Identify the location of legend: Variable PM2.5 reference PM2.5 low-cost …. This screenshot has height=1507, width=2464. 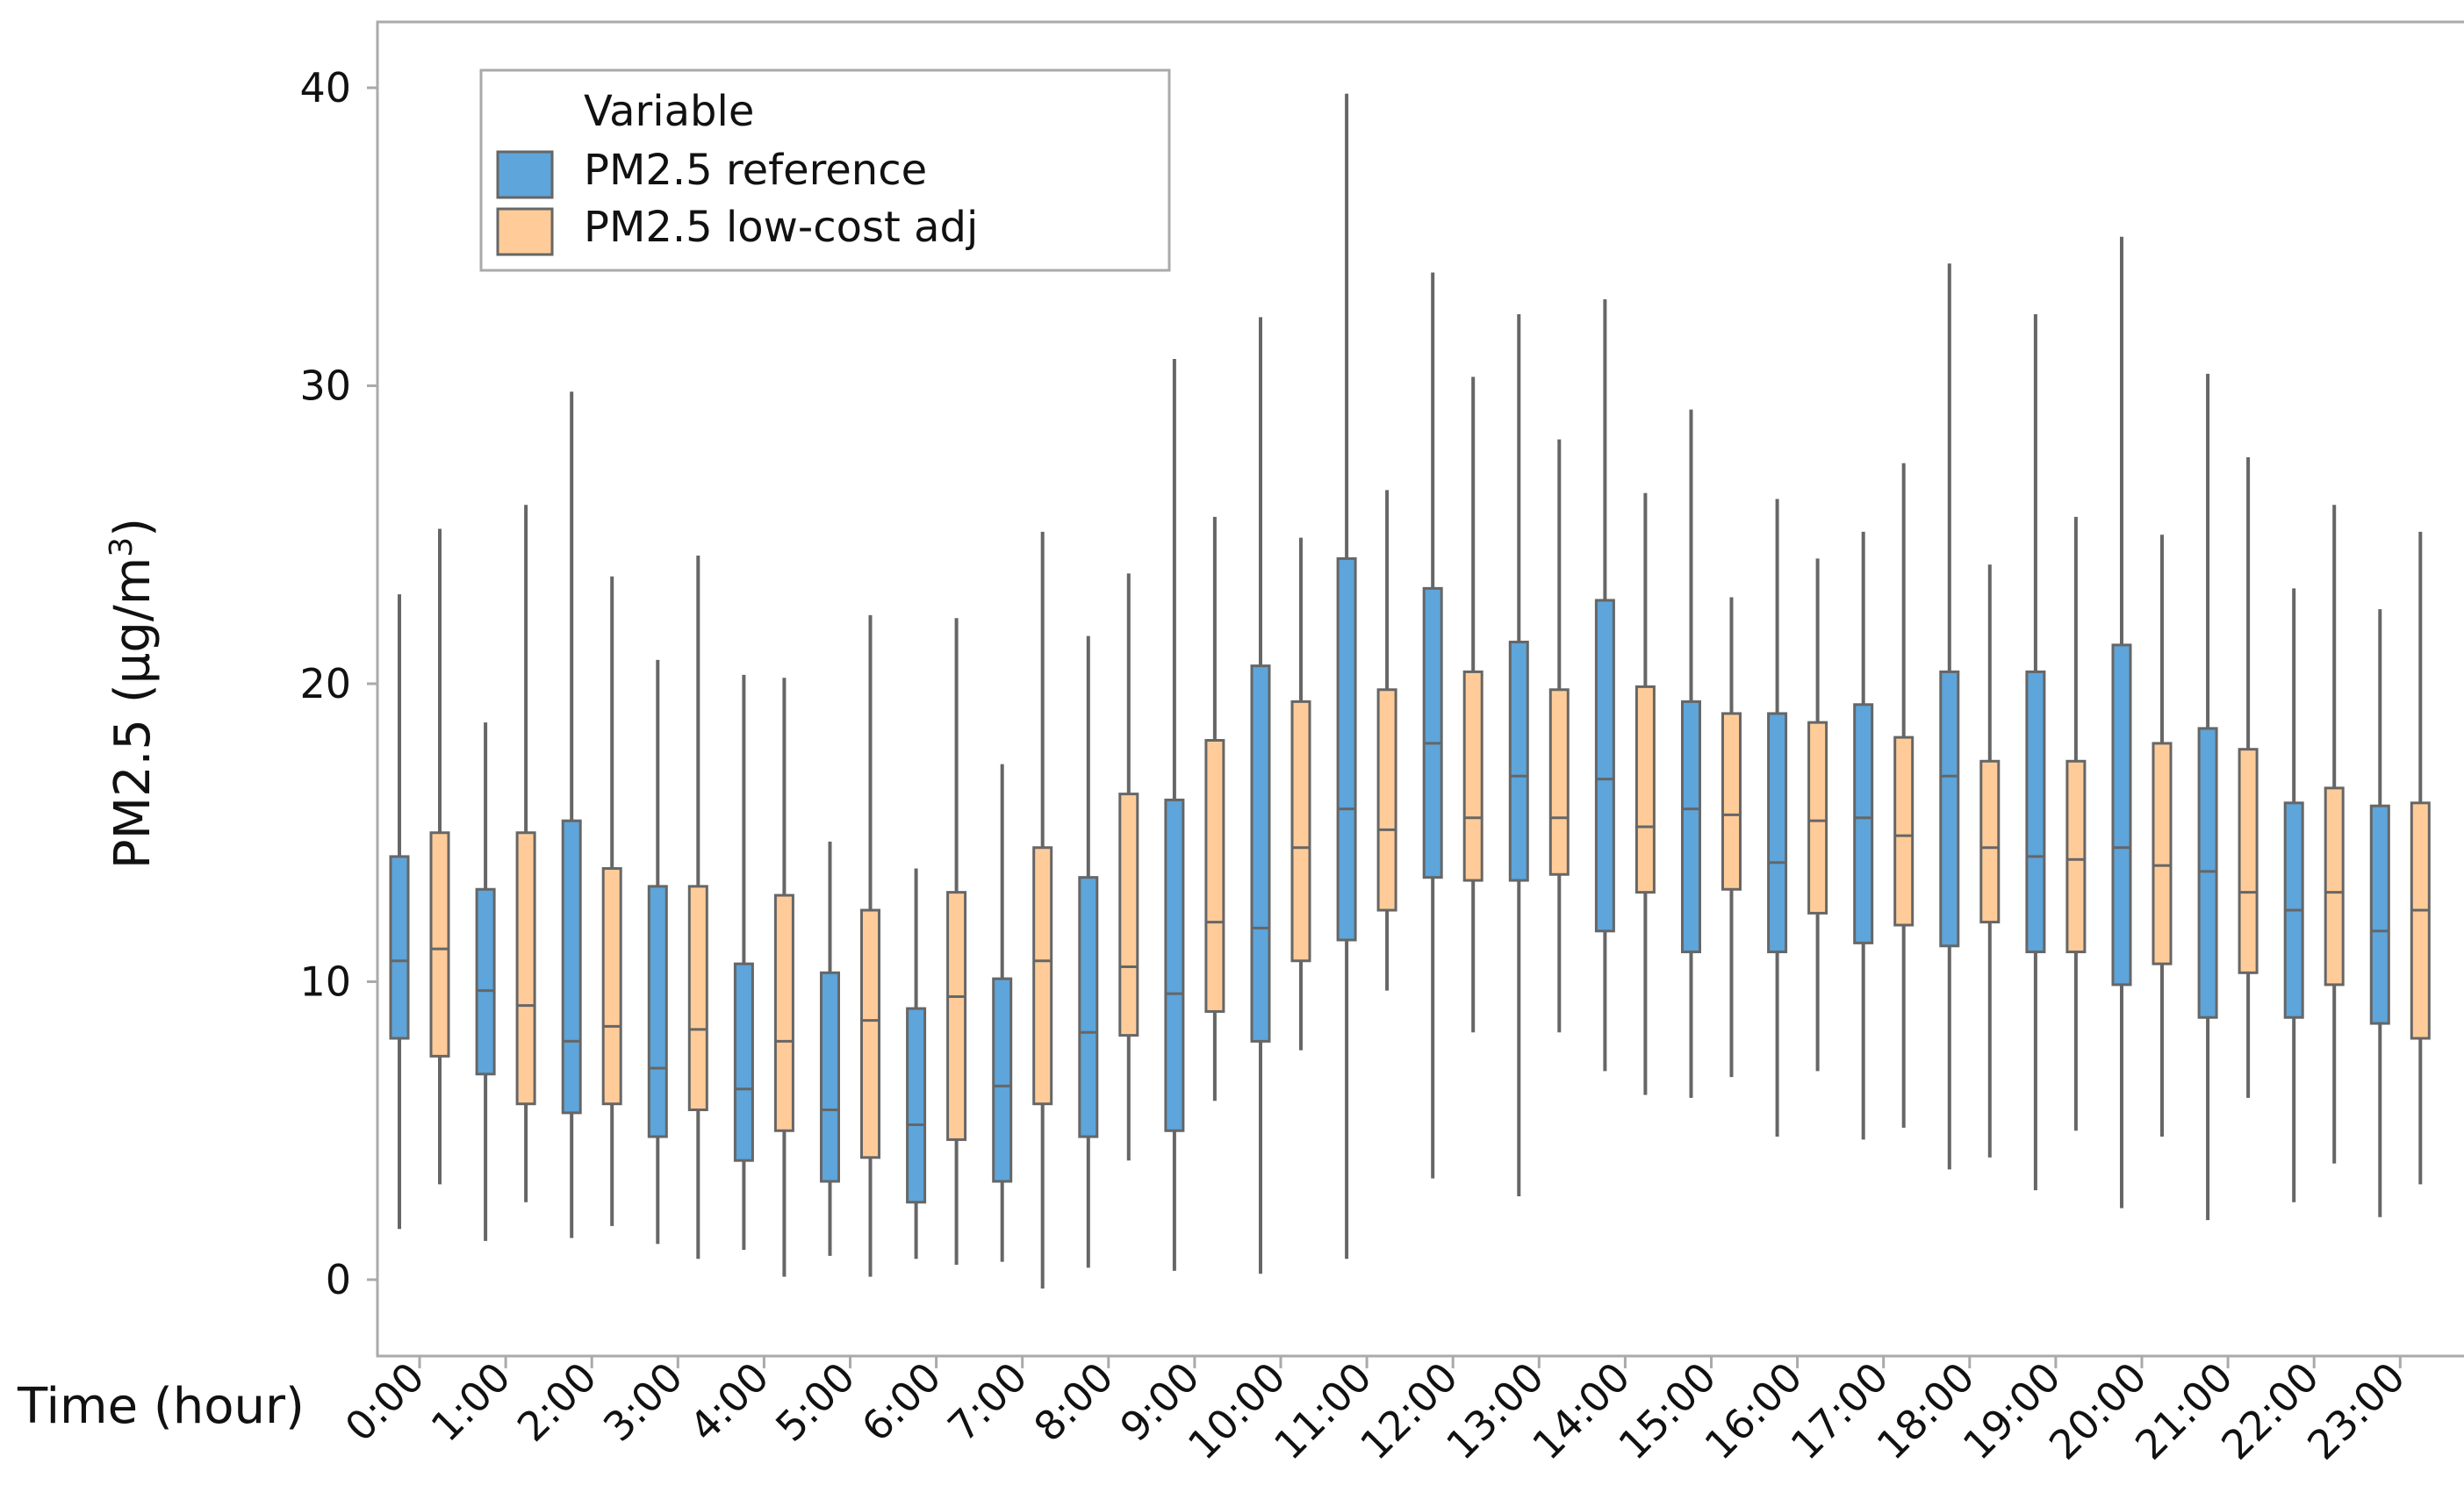
(825, 170).